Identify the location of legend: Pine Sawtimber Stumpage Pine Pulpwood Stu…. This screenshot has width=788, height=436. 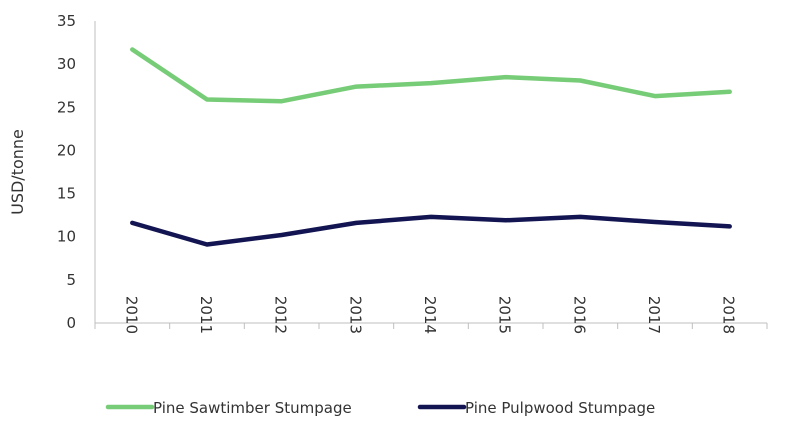
(380, 408).